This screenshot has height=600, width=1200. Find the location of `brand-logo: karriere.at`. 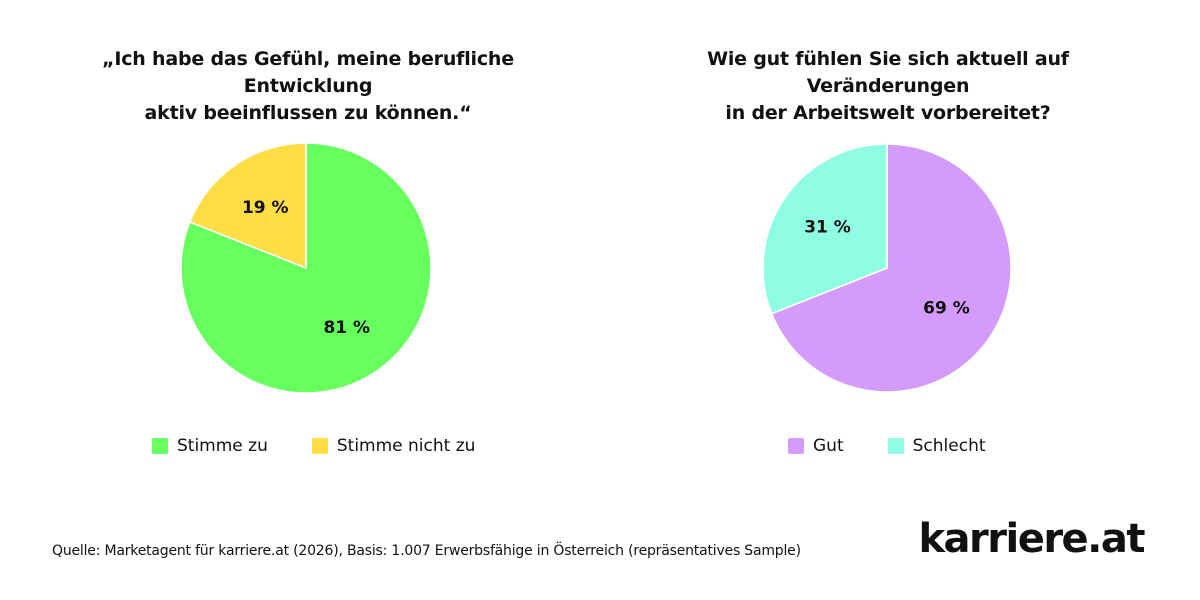

brand-logo: karriere.at is located at coordinates (1031, 539).